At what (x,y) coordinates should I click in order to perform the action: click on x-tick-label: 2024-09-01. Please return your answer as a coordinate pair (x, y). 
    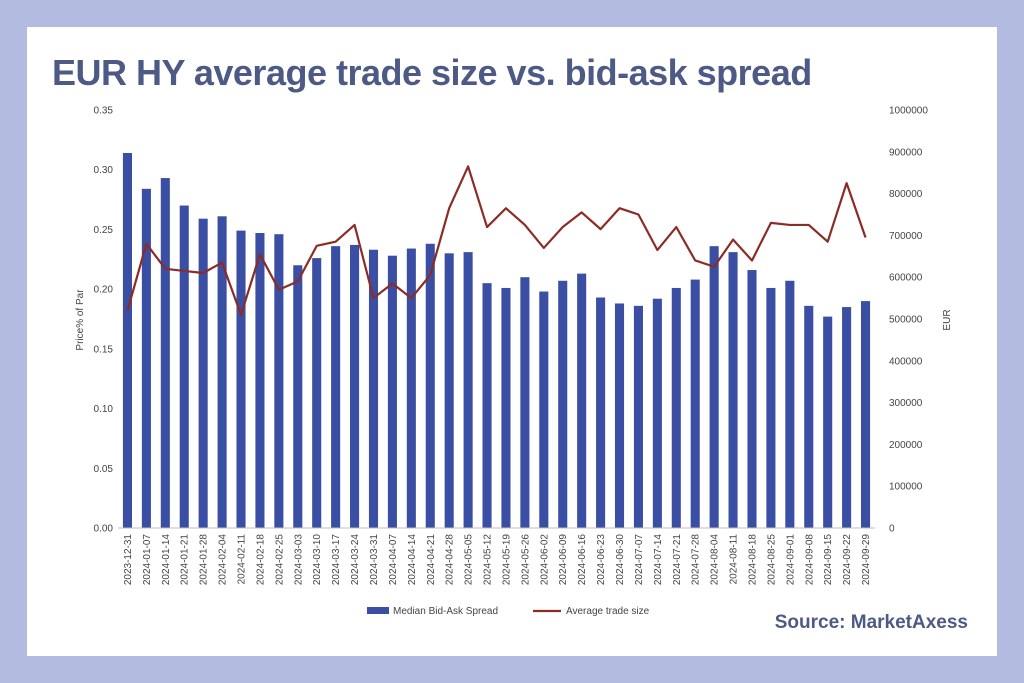
    Looking at the image, I should click on (790, 560).